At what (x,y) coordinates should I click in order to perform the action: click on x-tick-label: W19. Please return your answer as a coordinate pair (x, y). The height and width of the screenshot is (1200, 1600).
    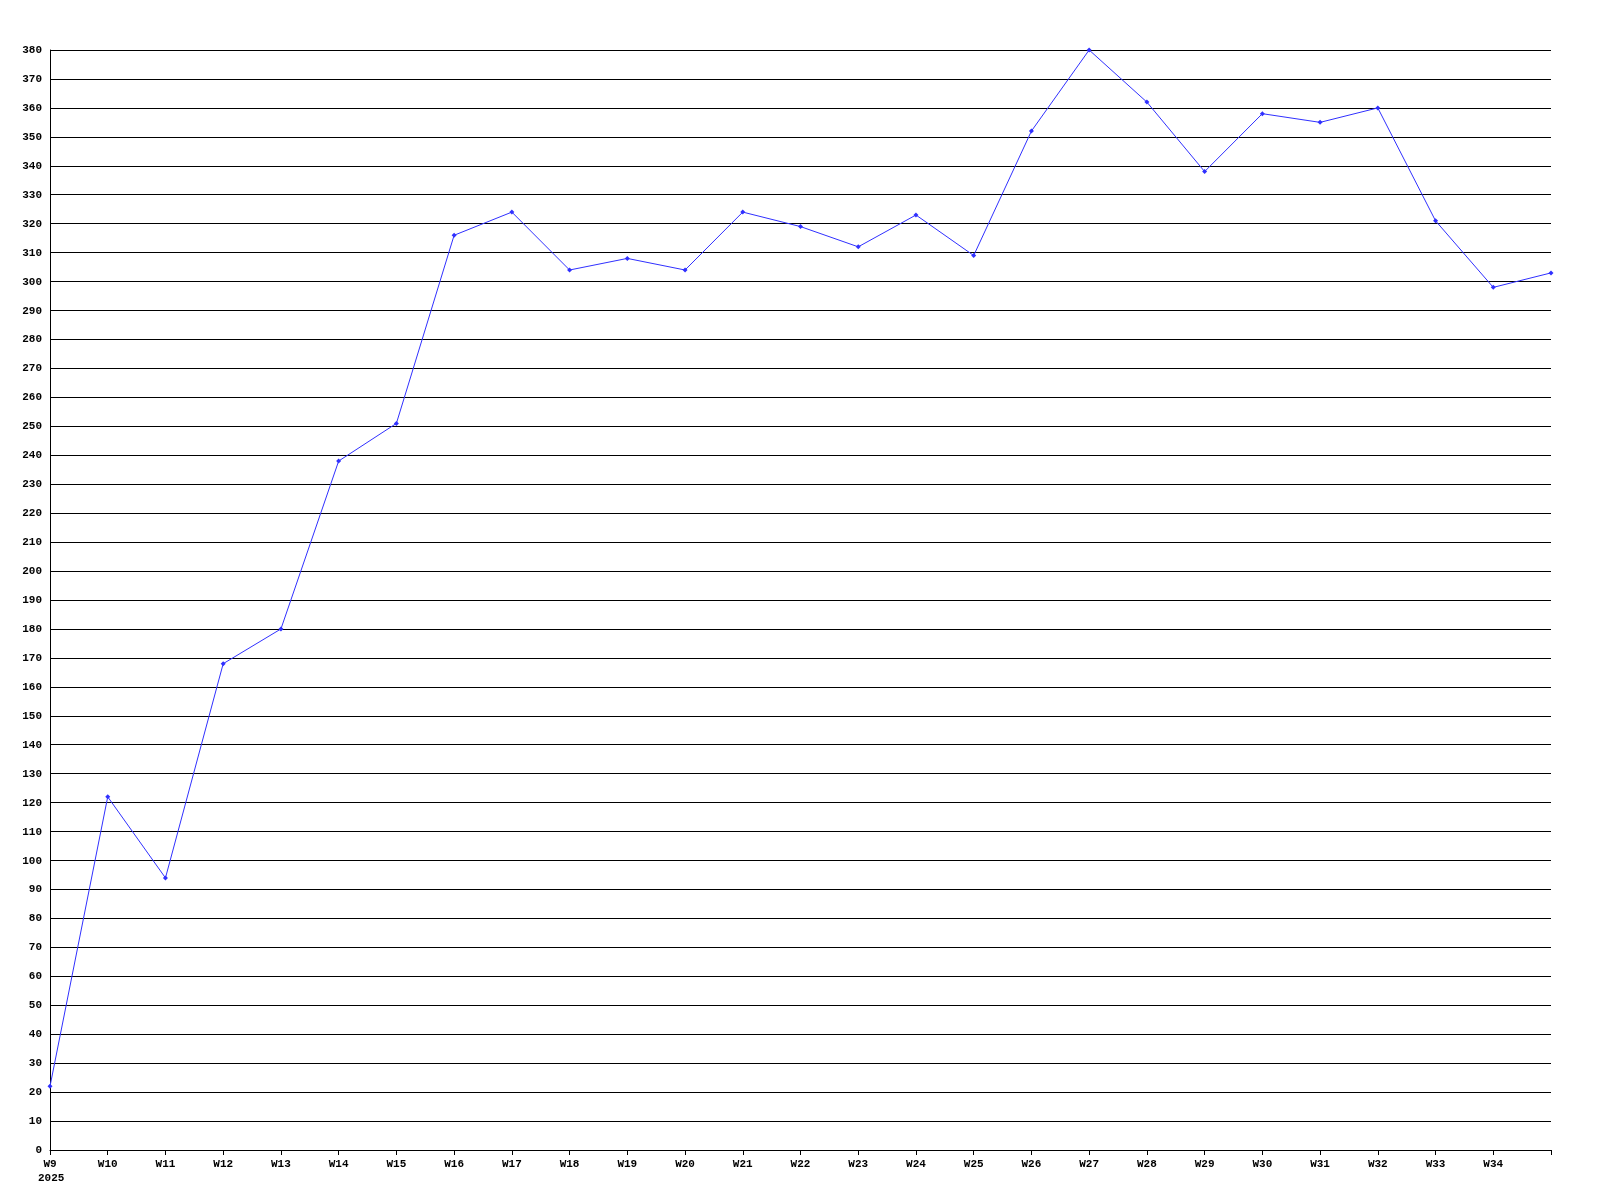
    Looking at the image, I should click on (627, 1163).